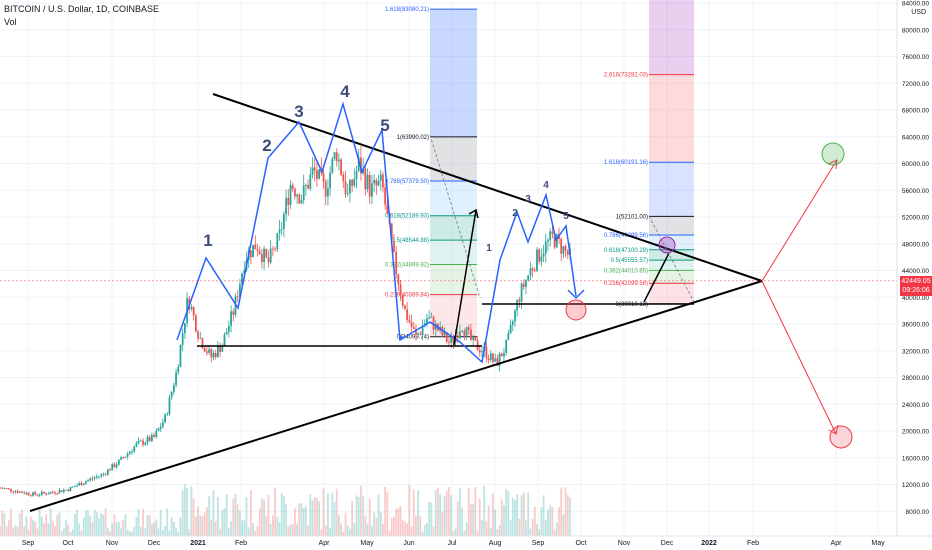 The width and height of the screenshot is (932, 550). What do you see at coordinates (452, 543) in the screenshot?
I see `x-tick-label: Jul` at bounding box center [452, 543].